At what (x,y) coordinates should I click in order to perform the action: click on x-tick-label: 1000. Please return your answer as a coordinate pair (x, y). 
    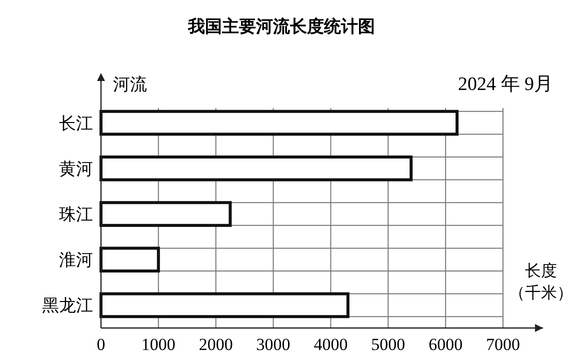
    Looking at the image, I should click on (158, 344).